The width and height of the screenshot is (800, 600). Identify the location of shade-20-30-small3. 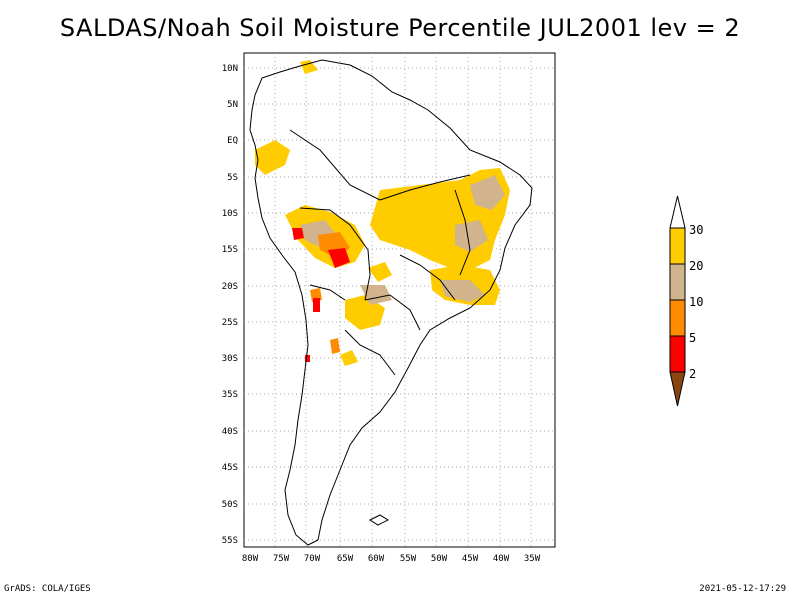
(309, 67).